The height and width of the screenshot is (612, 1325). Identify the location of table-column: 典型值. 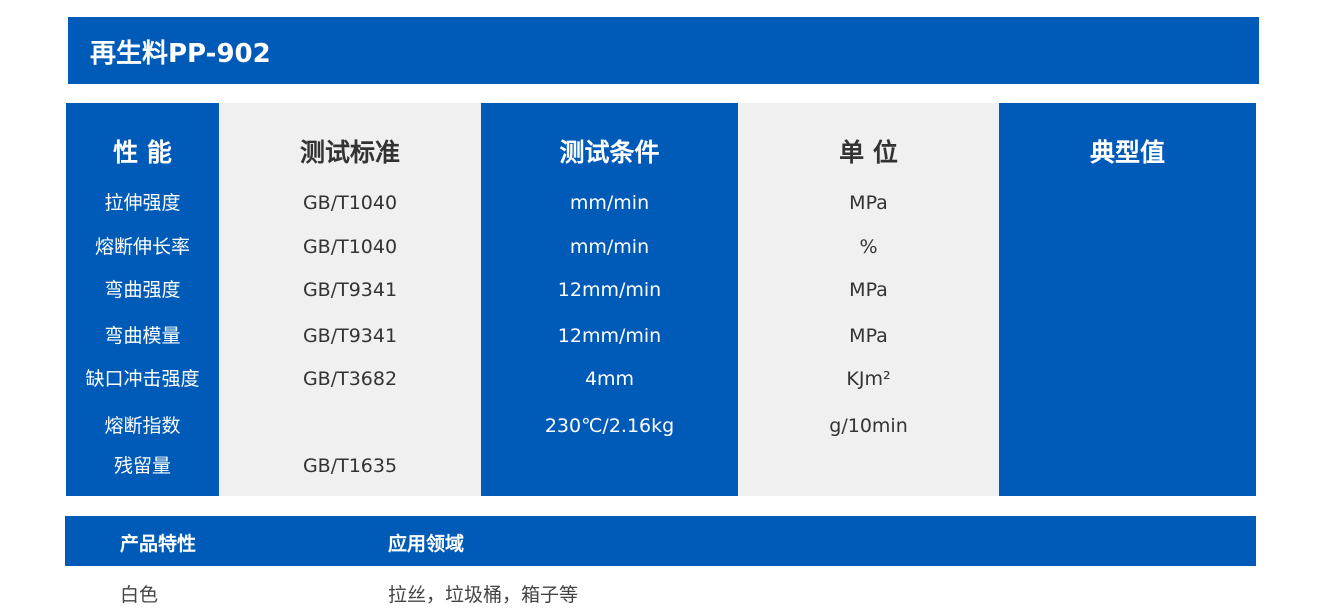
(1127, 299).